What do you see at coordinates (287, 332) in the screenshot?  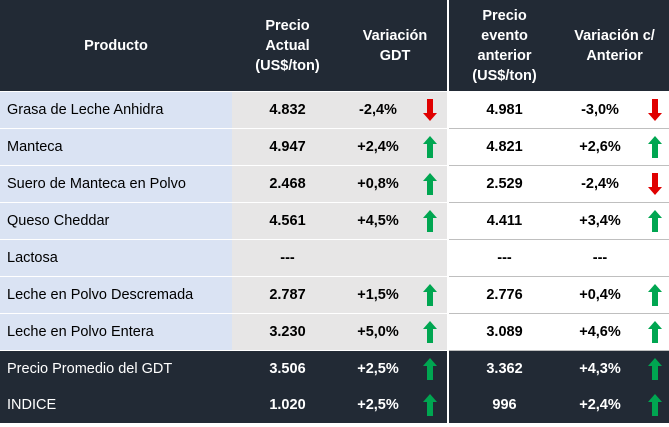 I see `current-price: 3.230` at bounding box center [287, 332].